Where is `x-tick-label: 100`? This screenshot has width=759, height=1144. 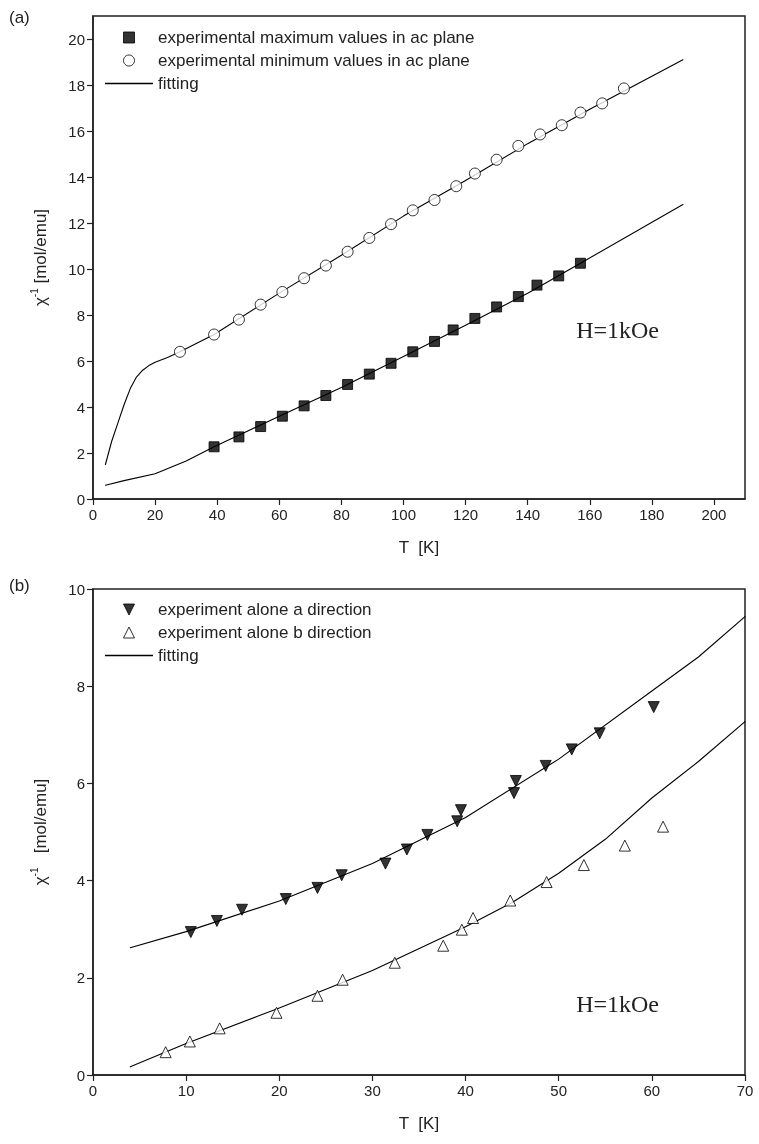
x-tick-label: 100 is located at coordinates (403, 514).